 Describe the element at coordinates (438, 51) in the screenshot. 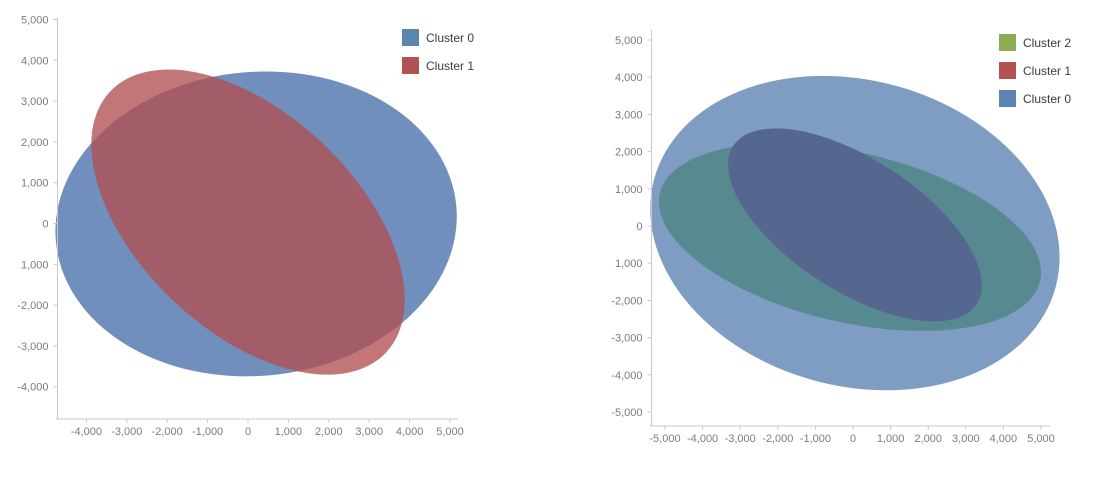

I see `legend-chart-0: Cluster 0 Cluster 1` at that location.